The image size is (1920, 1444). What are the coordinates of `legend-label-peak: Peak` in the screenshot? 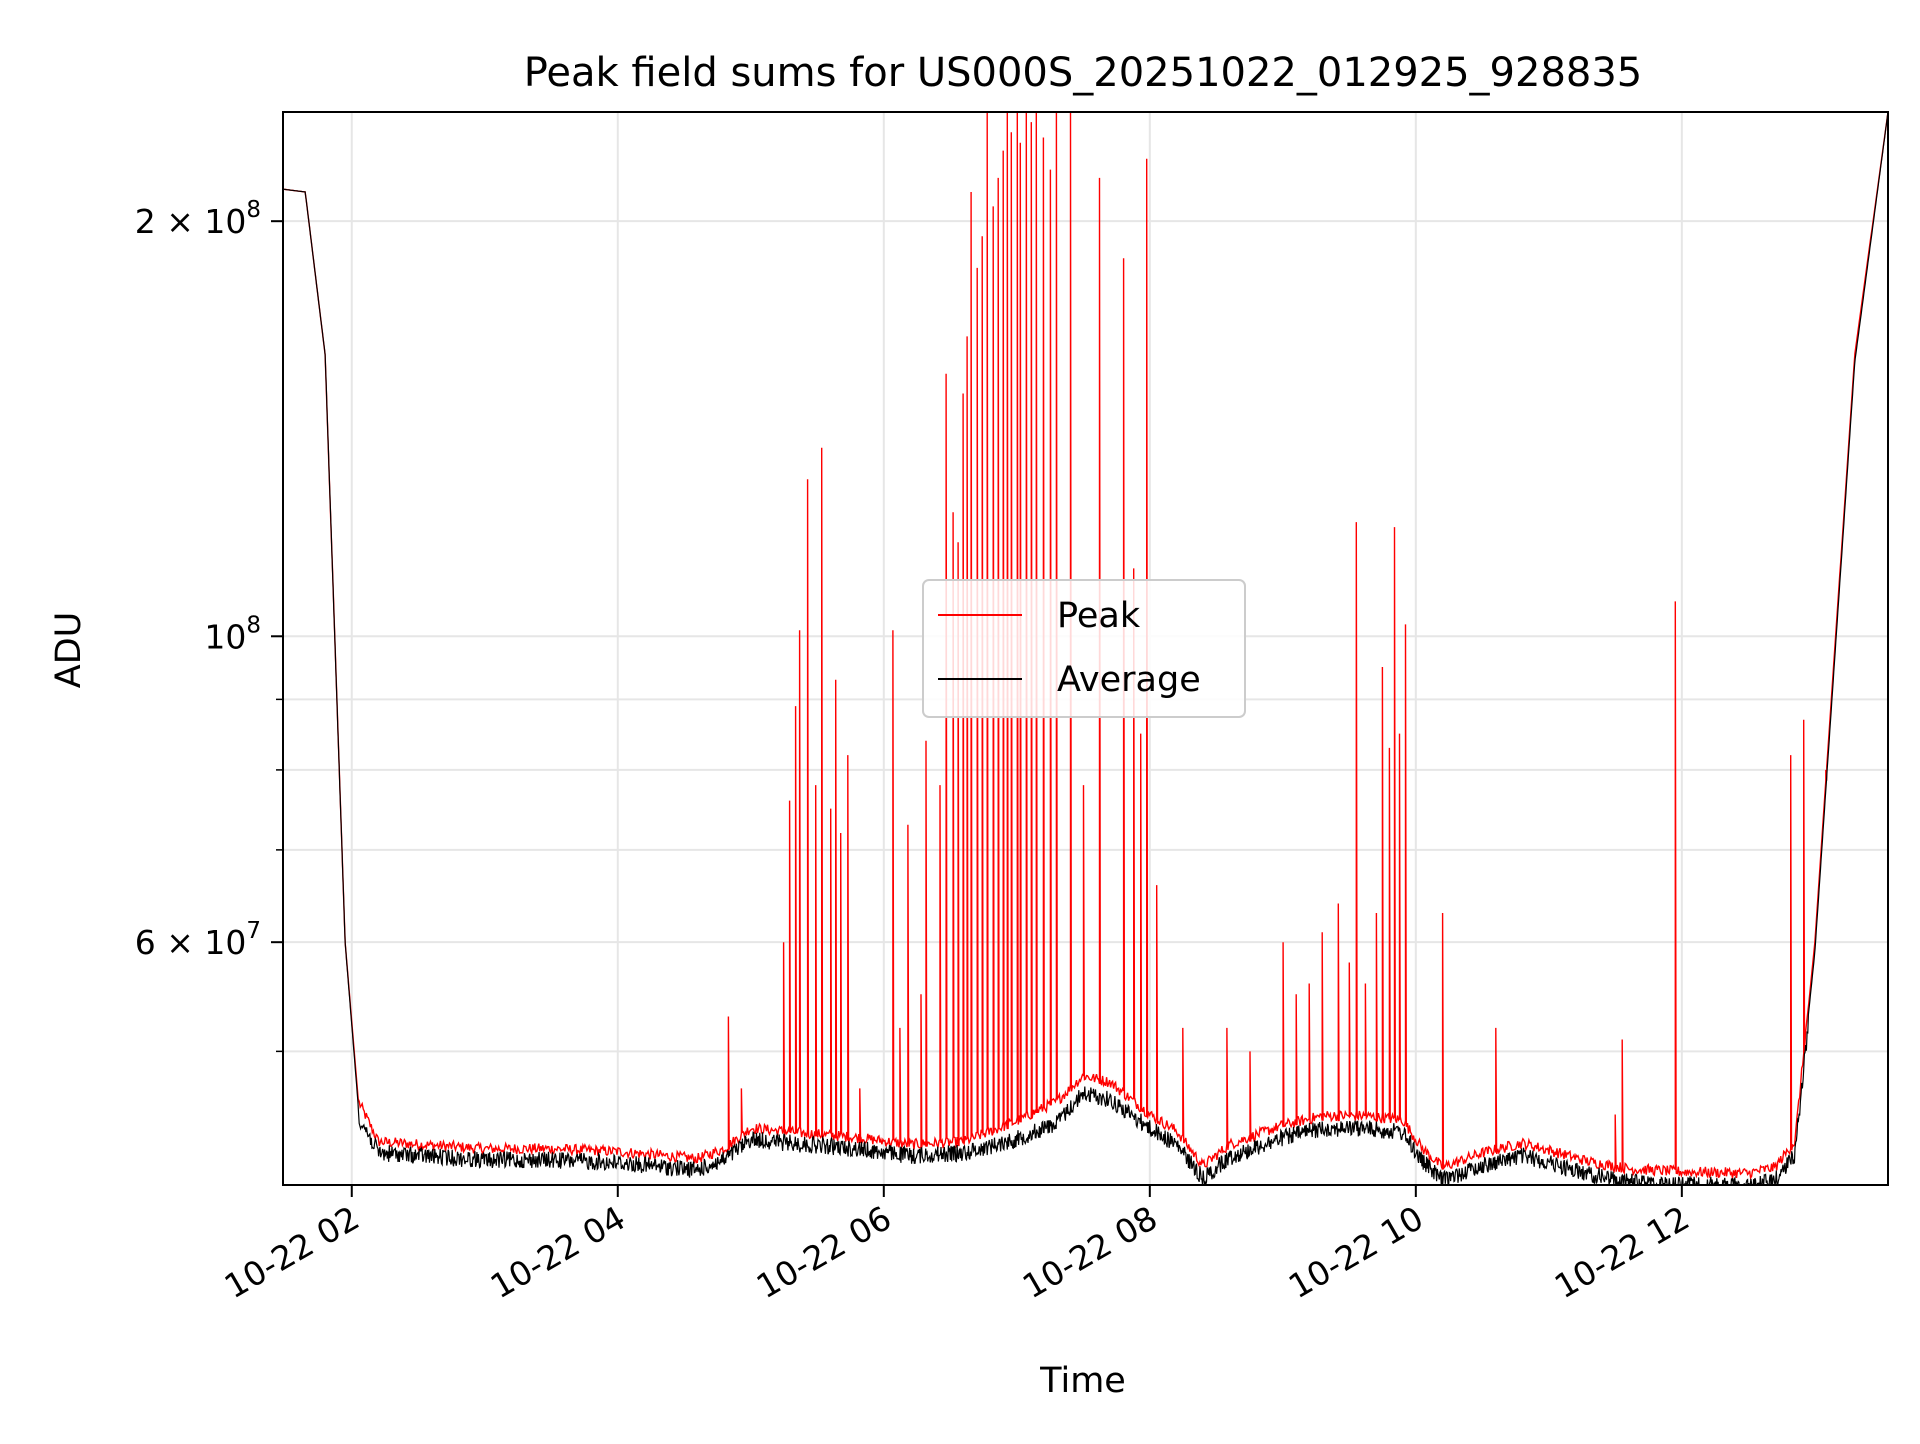 It's located at (1099, 616).